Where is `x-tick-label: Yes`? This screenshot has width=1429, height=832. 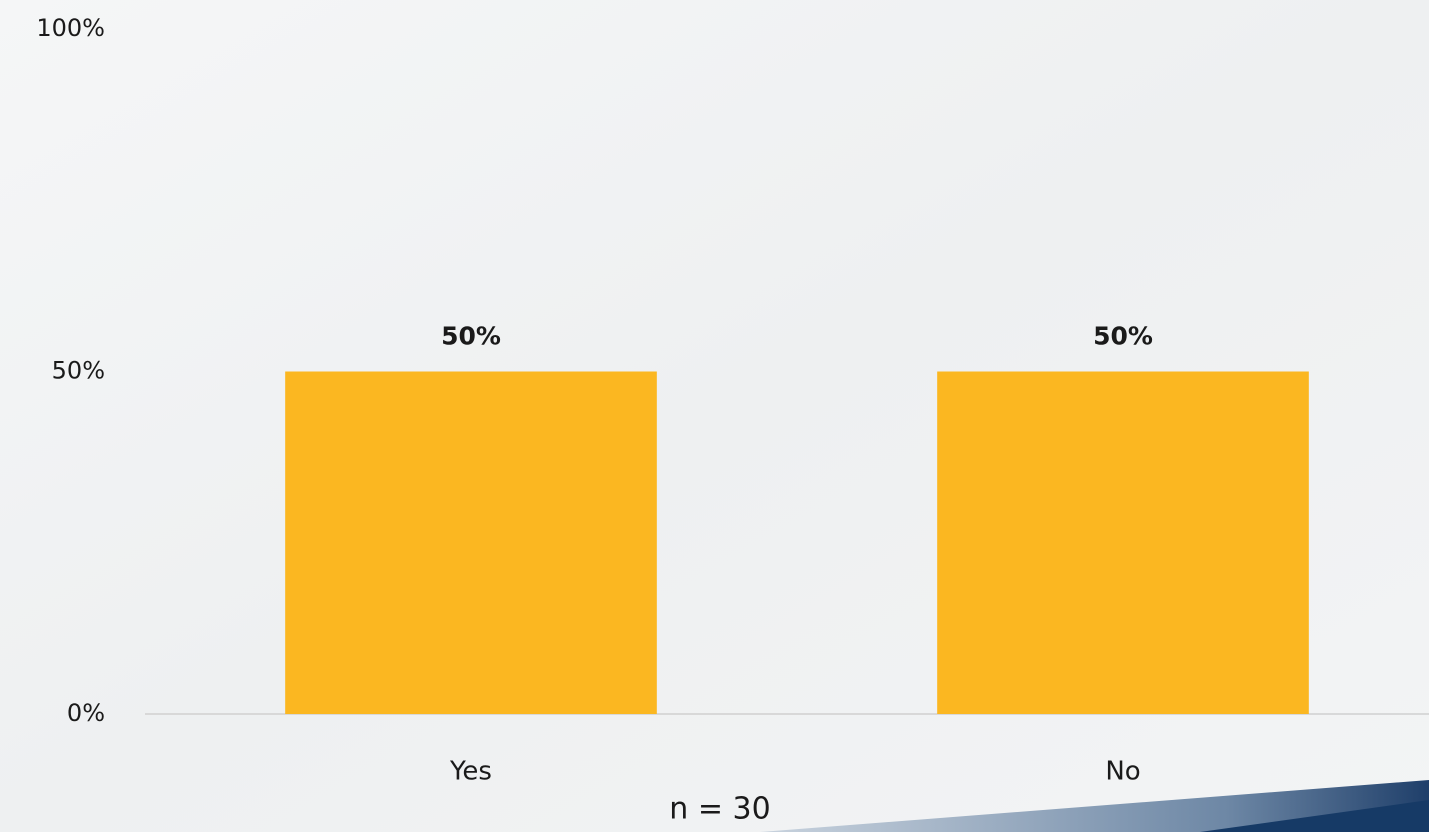 x-tick-label: Yes is located at coordinates (470, 772).